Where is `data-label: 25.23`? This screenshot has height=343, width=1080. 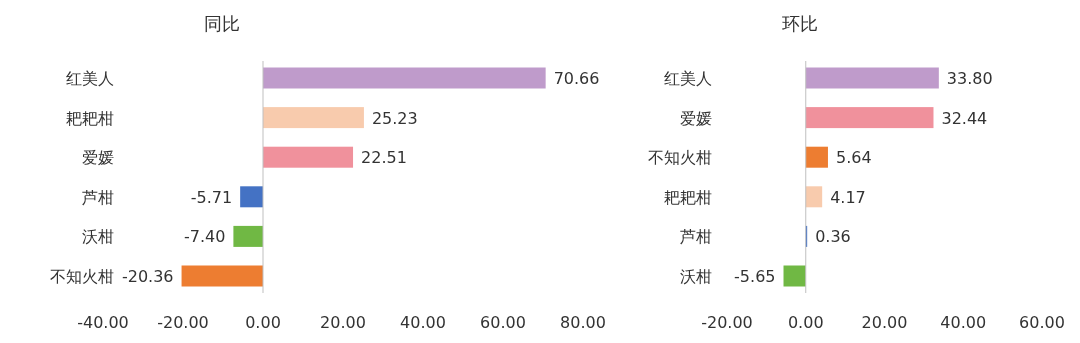
data-label: 25.23 is located at coordinates (394, 118).